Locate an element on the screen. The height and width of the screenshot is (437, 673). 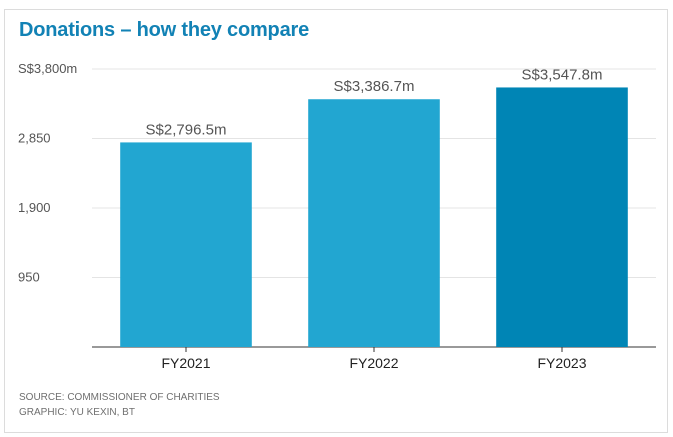
chart-title: Donations – how they compare is located at coordinates (164, 30).